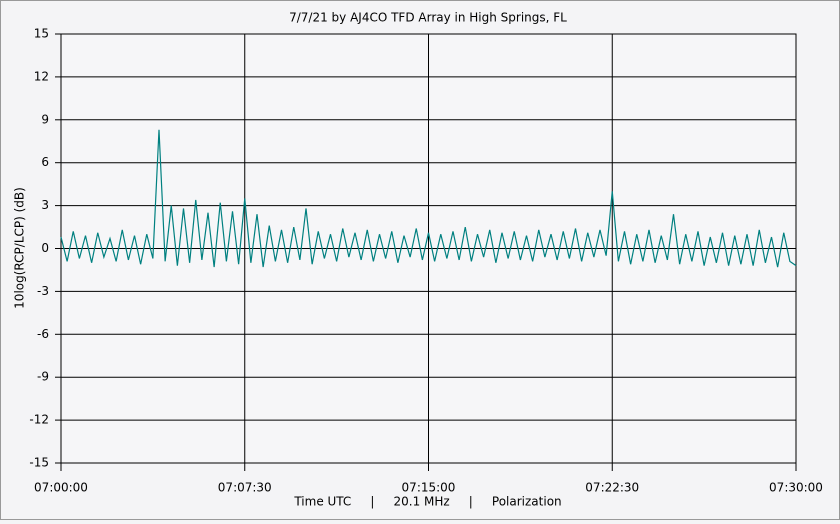 The height and width of the screenshot is (524, 840). I want to click on x-tick-label: 07:00:00, so click(61, 488).